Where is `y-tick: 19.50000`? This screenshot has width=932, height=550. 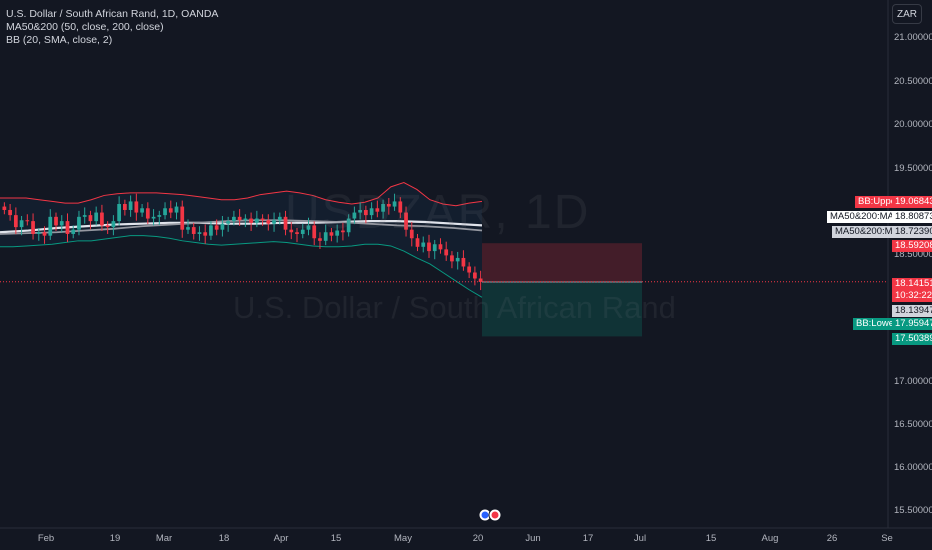
y-tick: 19.50000 is located at coordinates (913, 168).